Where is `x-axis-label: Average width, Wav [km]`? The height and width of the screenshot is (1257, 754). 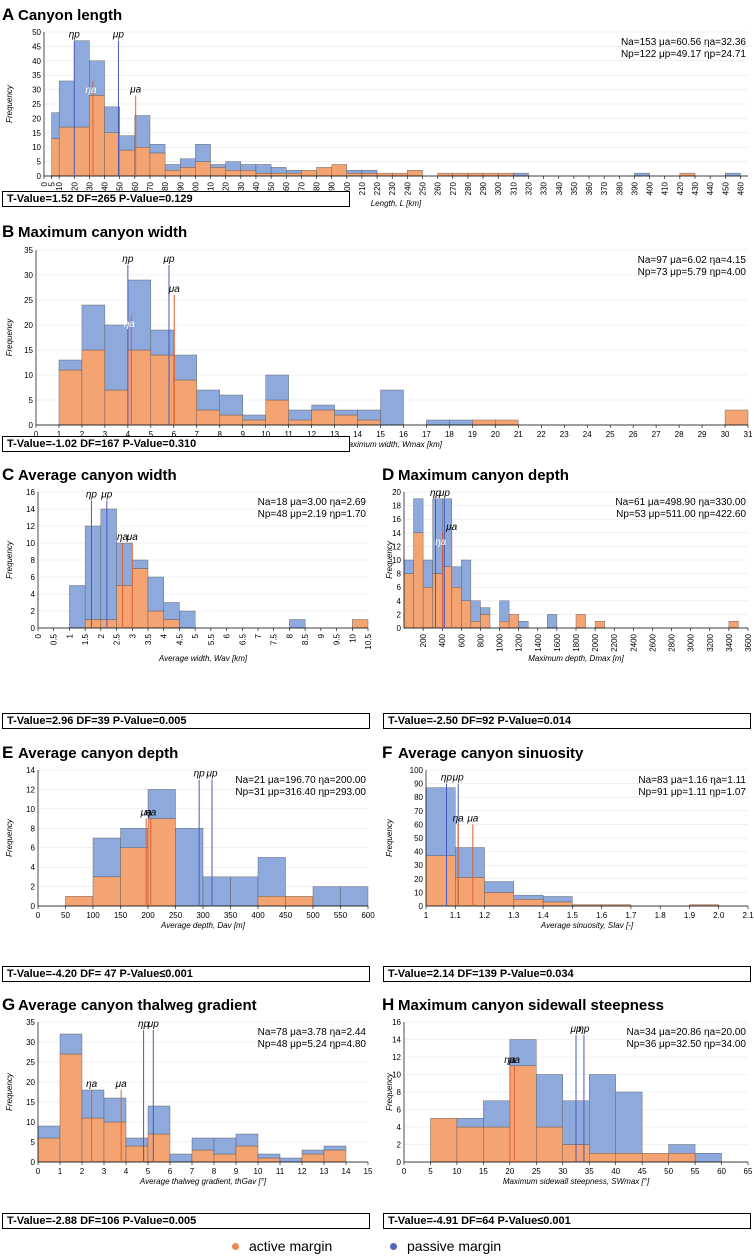
x-axis-label: Average width, Wav [km] is located at coordinates (203, 658).